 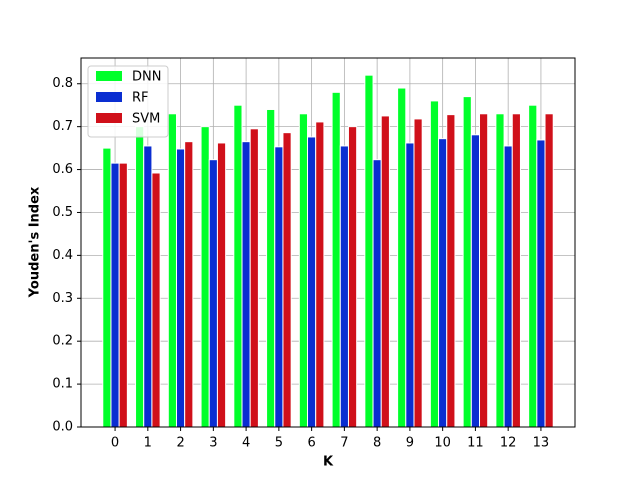 I want to click on legend-label: RF, so click(x=140, y=98).